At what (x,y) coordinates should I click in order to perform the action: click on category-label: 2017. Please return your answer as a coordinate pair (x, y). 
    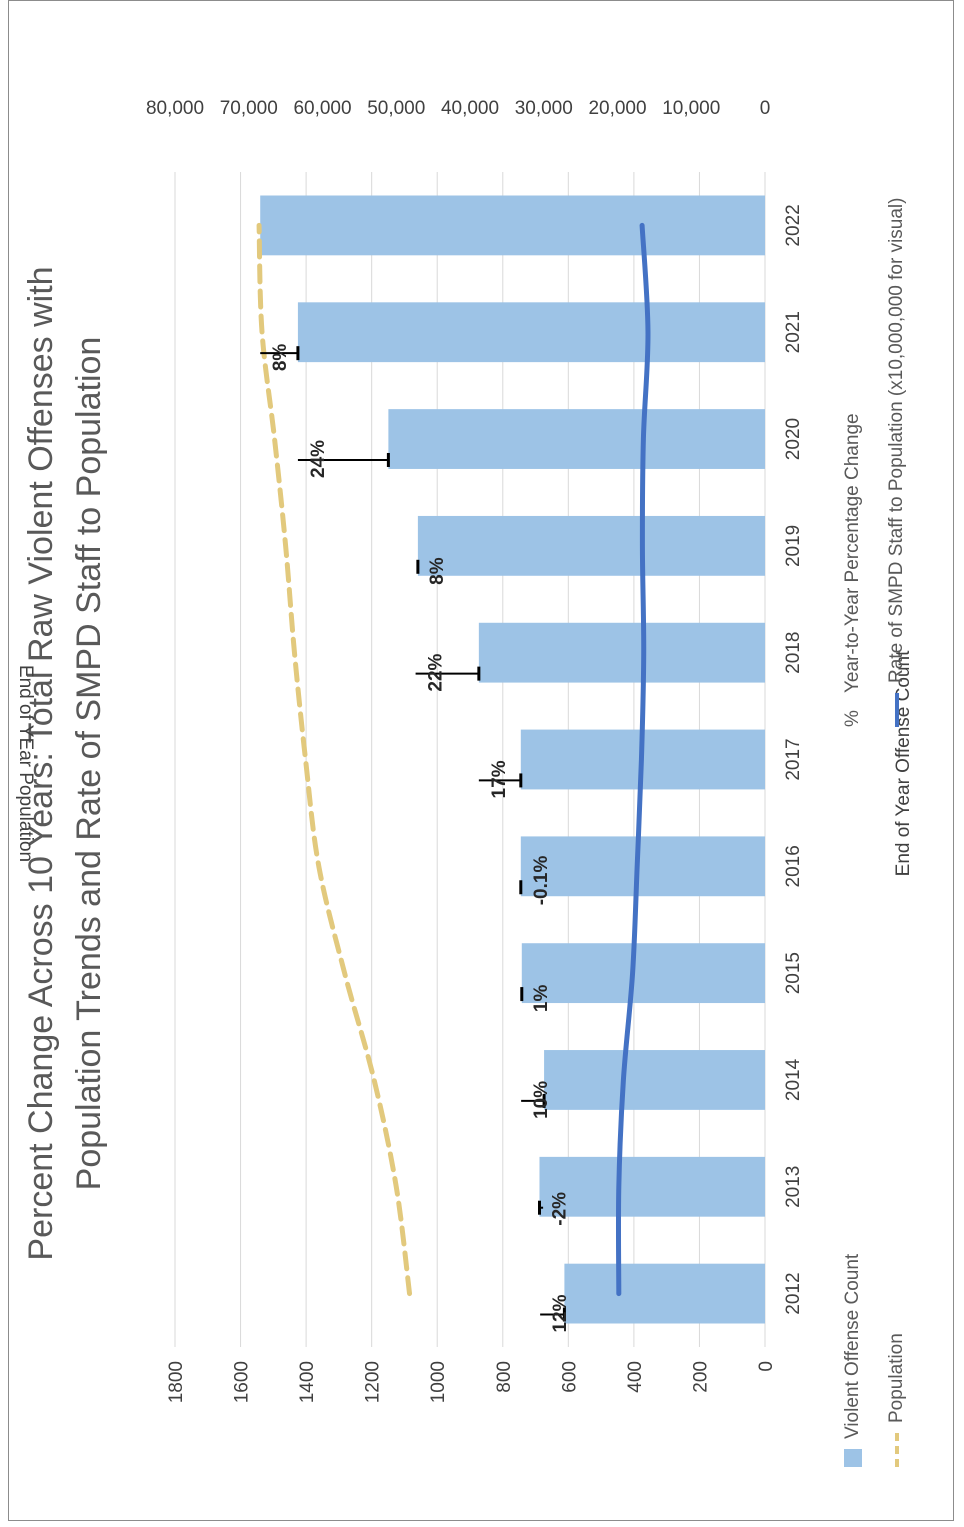
    Looking at the image, I should click on (793, 759).